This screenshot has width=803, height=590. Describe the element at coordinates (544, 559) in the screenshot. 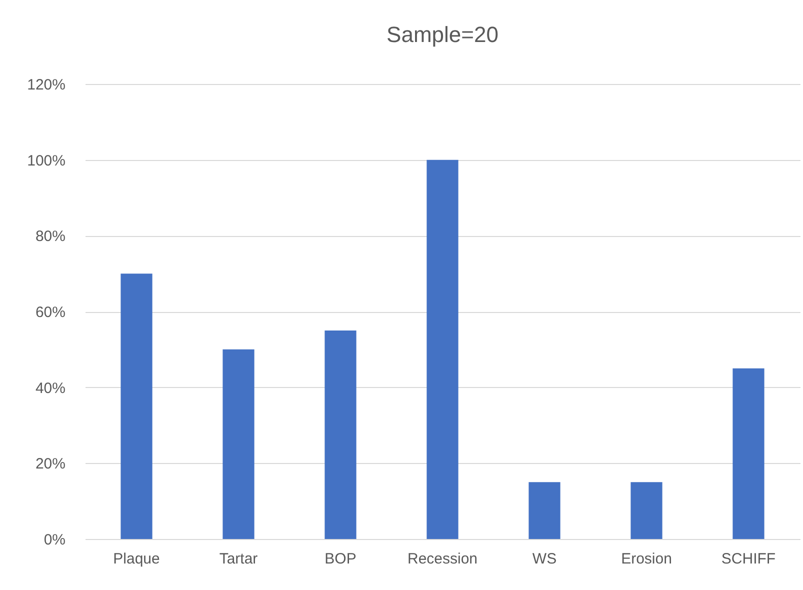

I see `x-tick-label: WS` at that location.